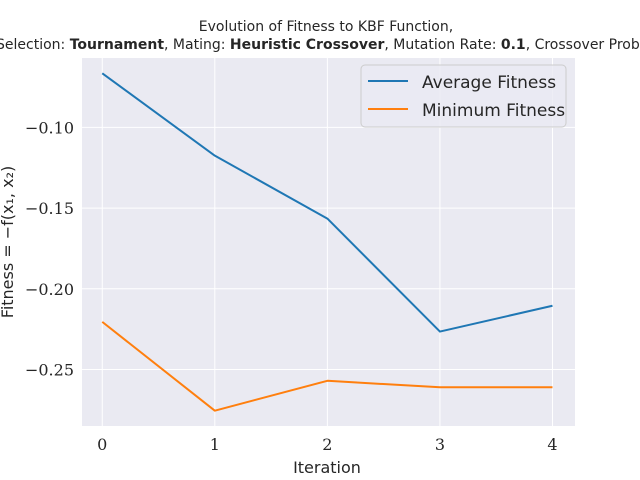 The height and width of the screenshot is (480, 640). I want to click on x-axis-label: Iteration, so click(327, 467).